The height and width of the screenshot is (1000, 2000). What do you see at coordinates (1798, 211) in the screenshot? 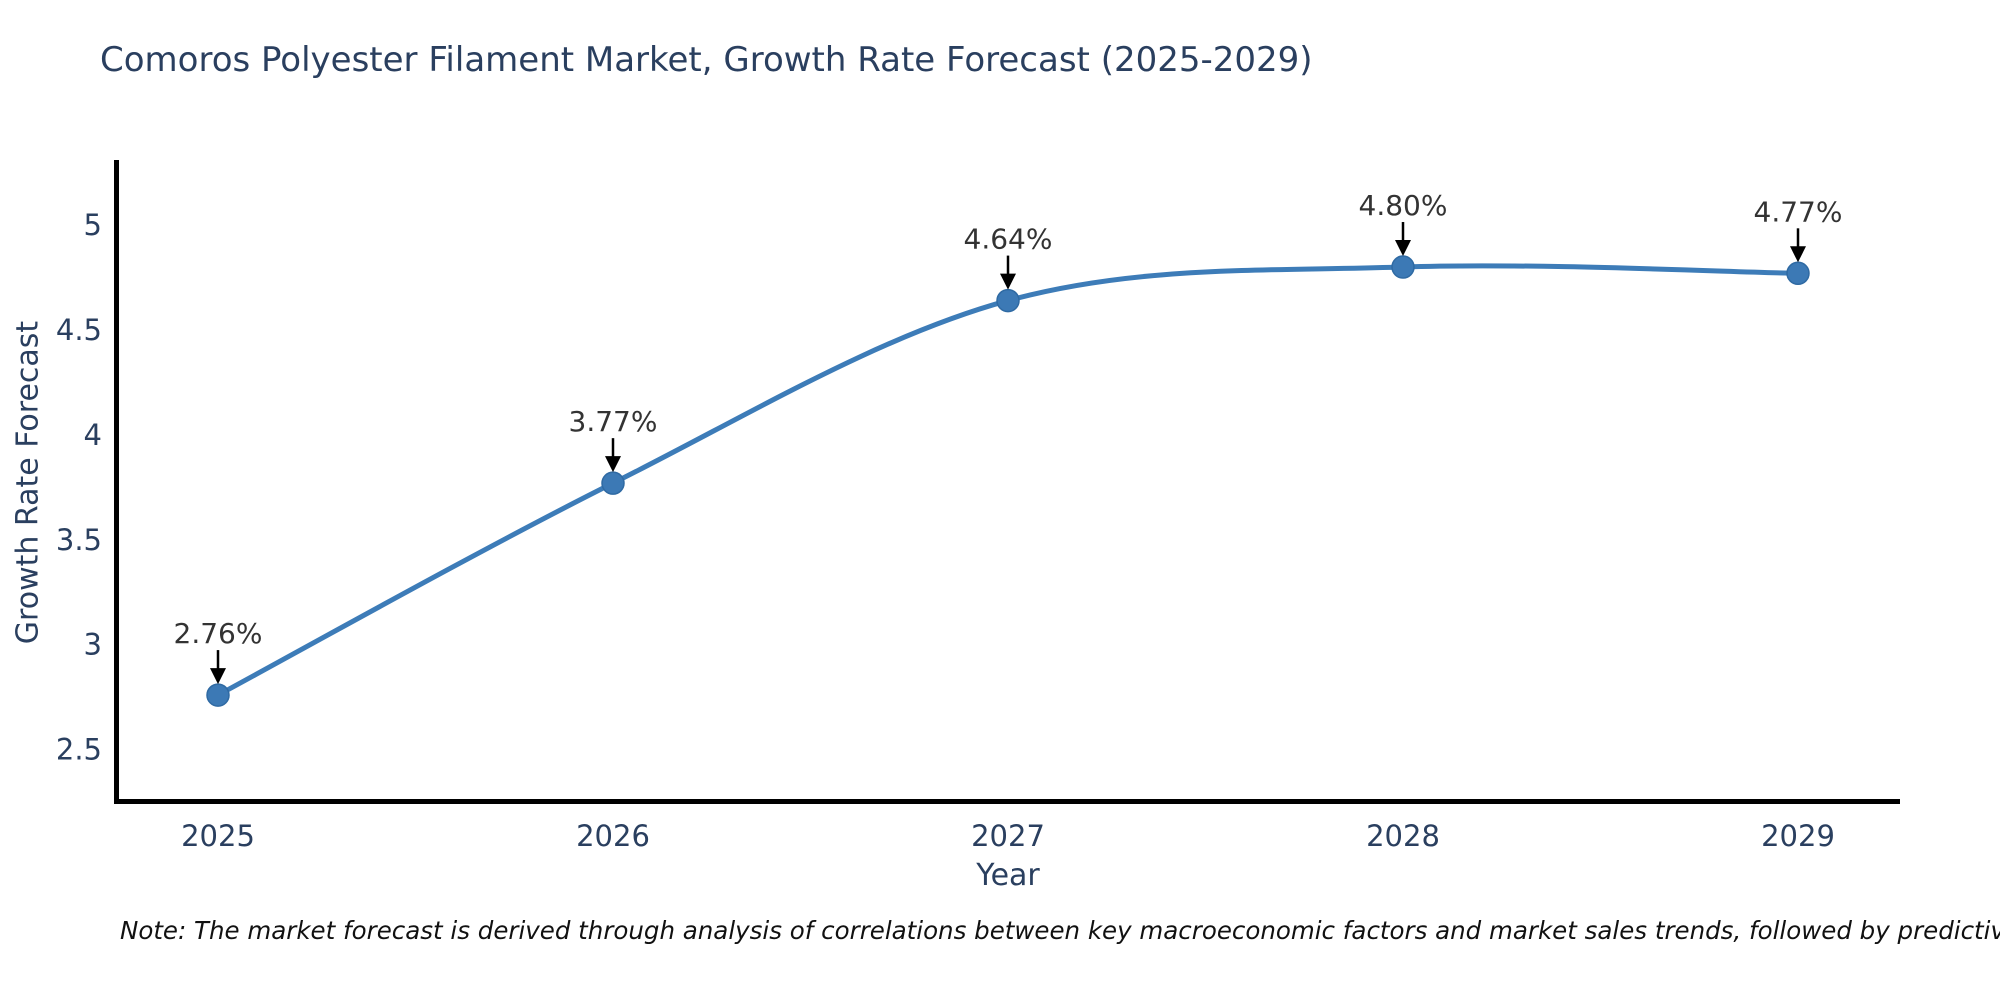
I see `point-value-label: 4.77%` at bounding box center [1798, 211].